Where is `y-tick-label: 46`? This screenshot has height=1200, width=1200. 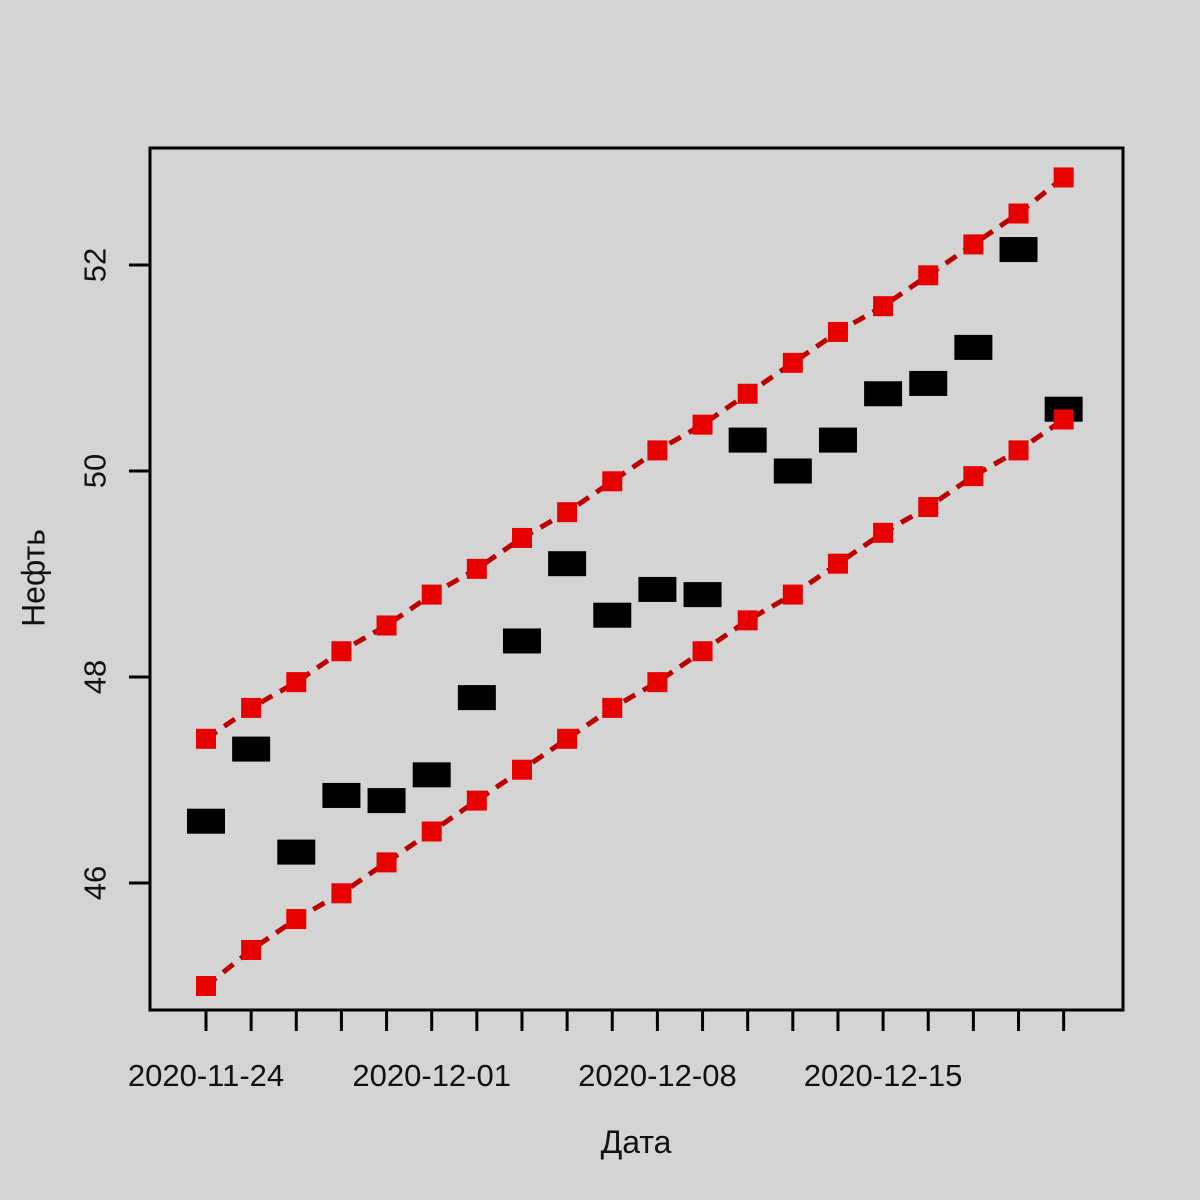
y-tick-label: 46 is located at coordinates (95, 883).